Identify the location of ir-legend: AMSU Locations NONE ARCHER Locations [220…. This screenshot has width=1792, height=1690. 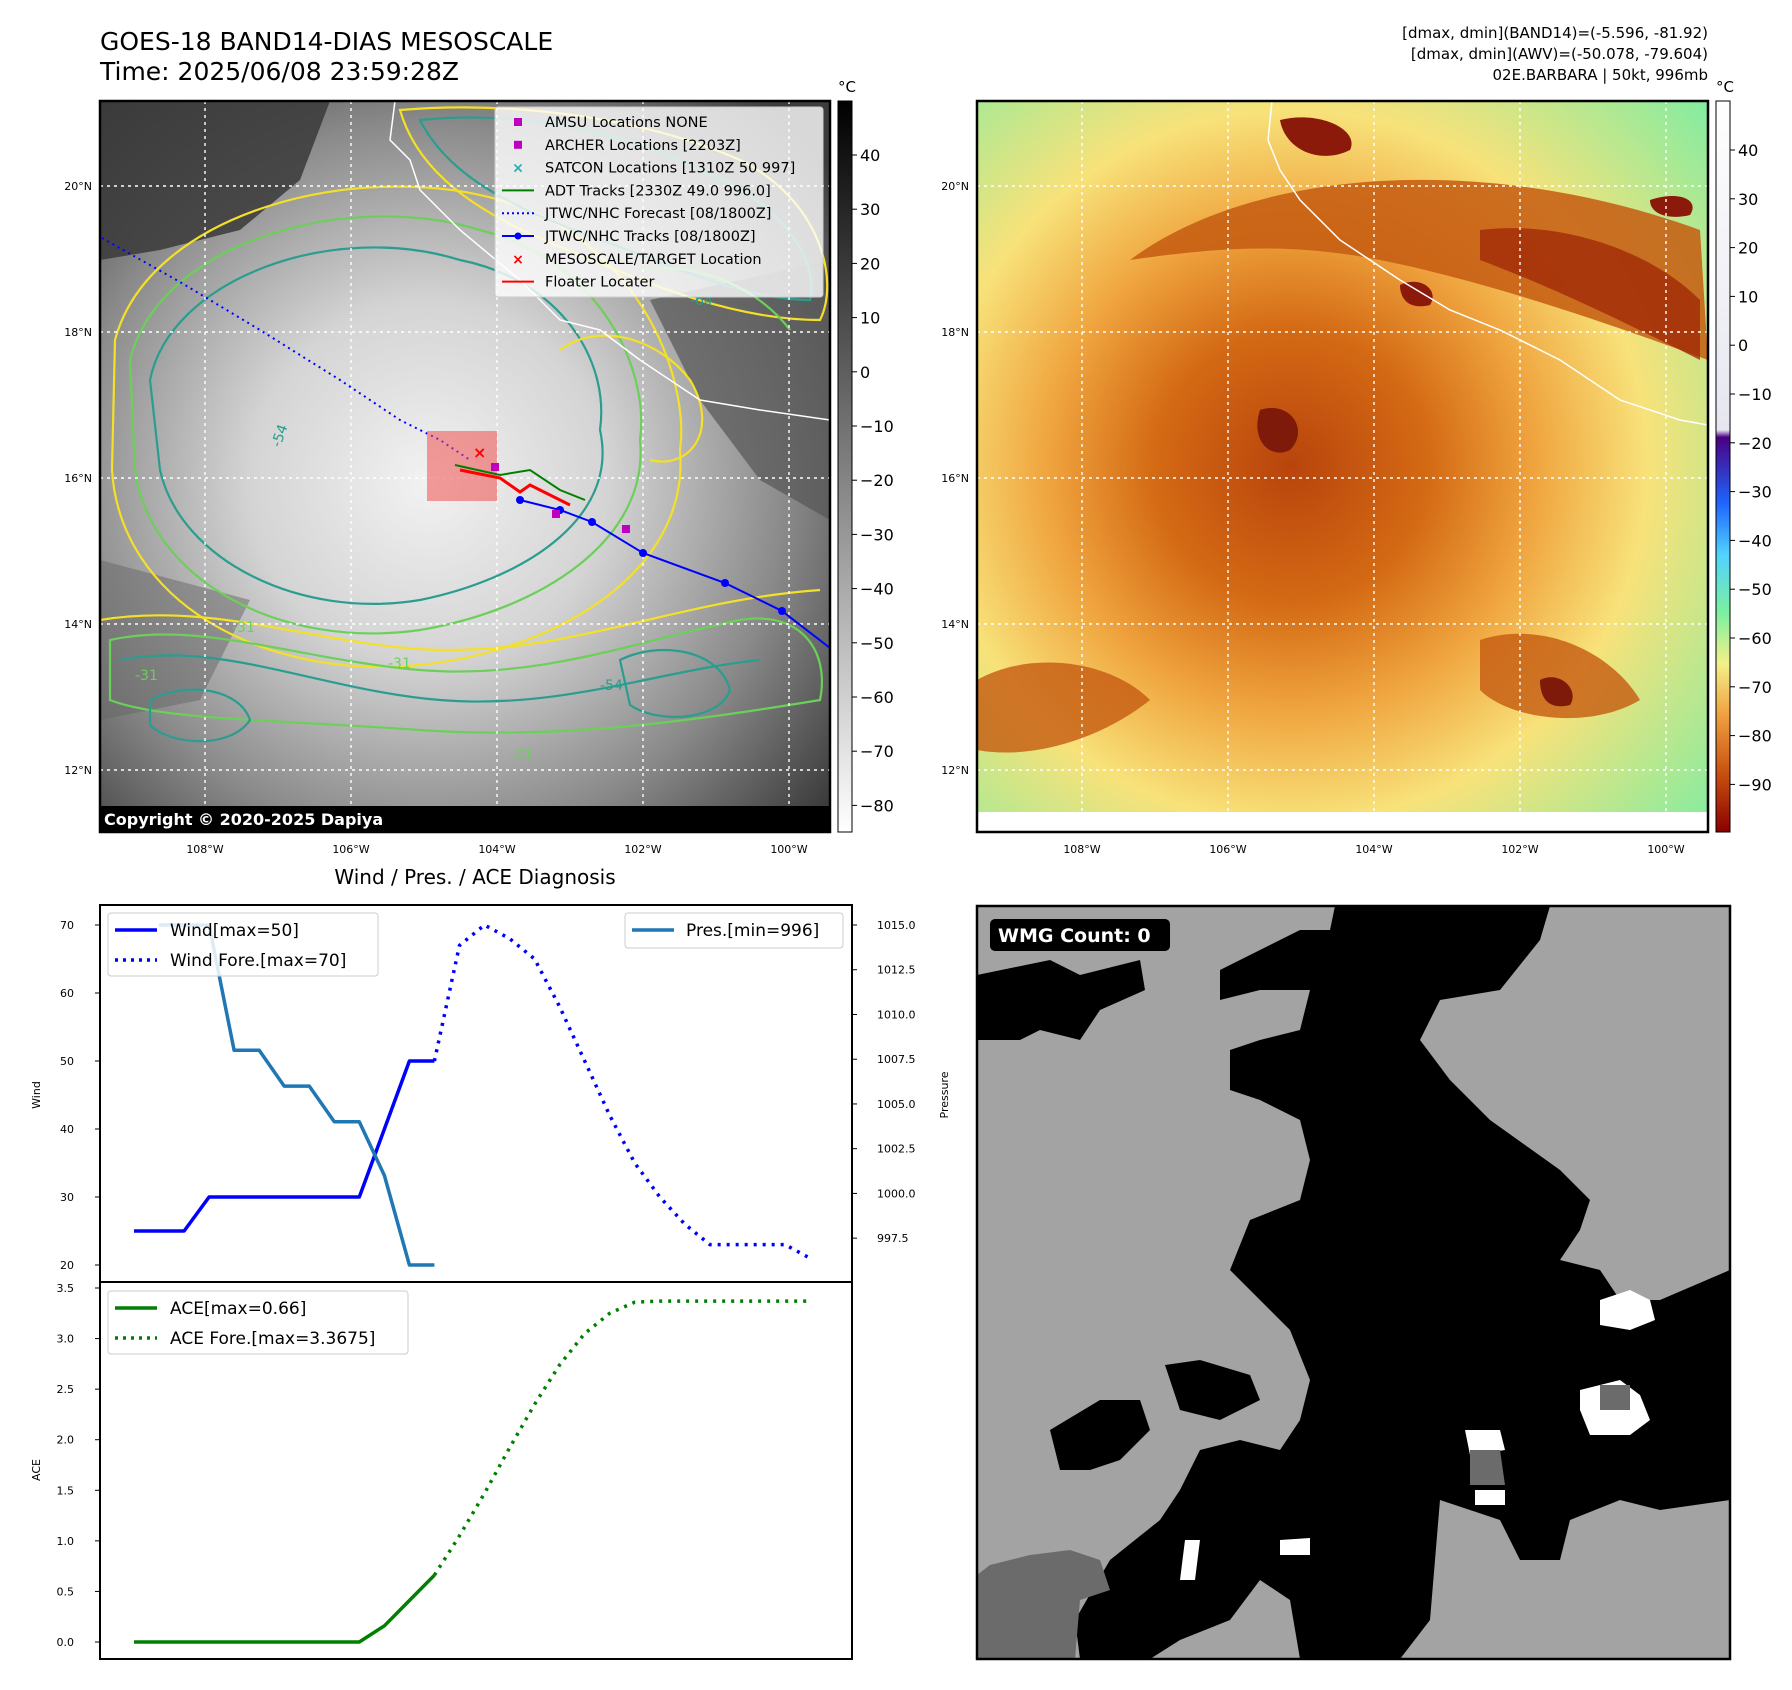
(659, 202).